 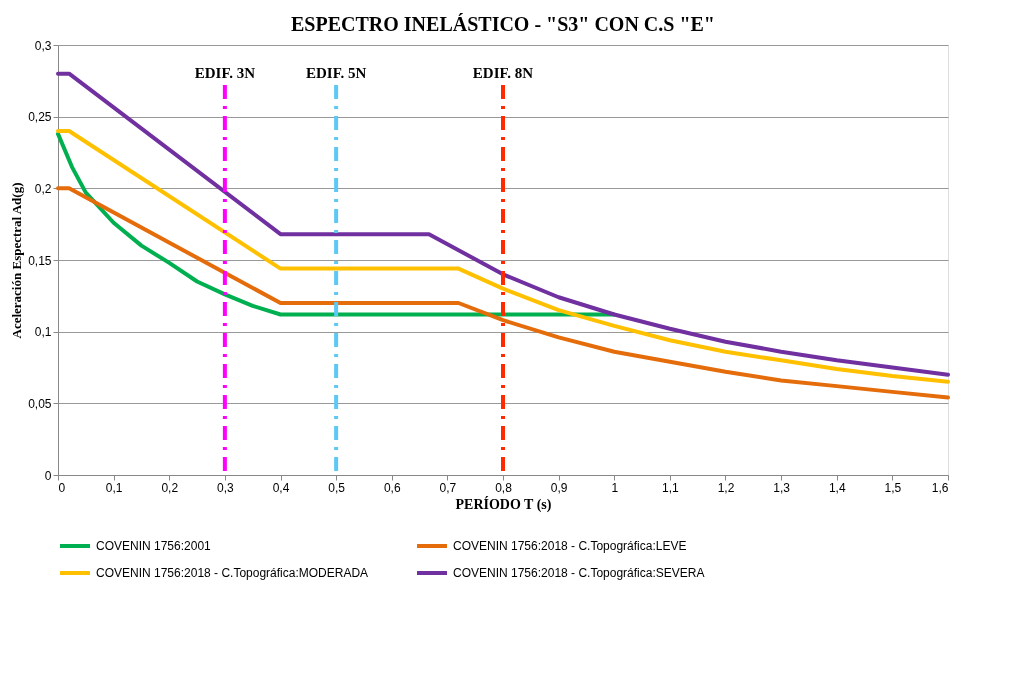 What do you see at coordinates (448, 487) in the screenshot?
I see `x-tick-label: 0,7` at bounding box center [448, 487].